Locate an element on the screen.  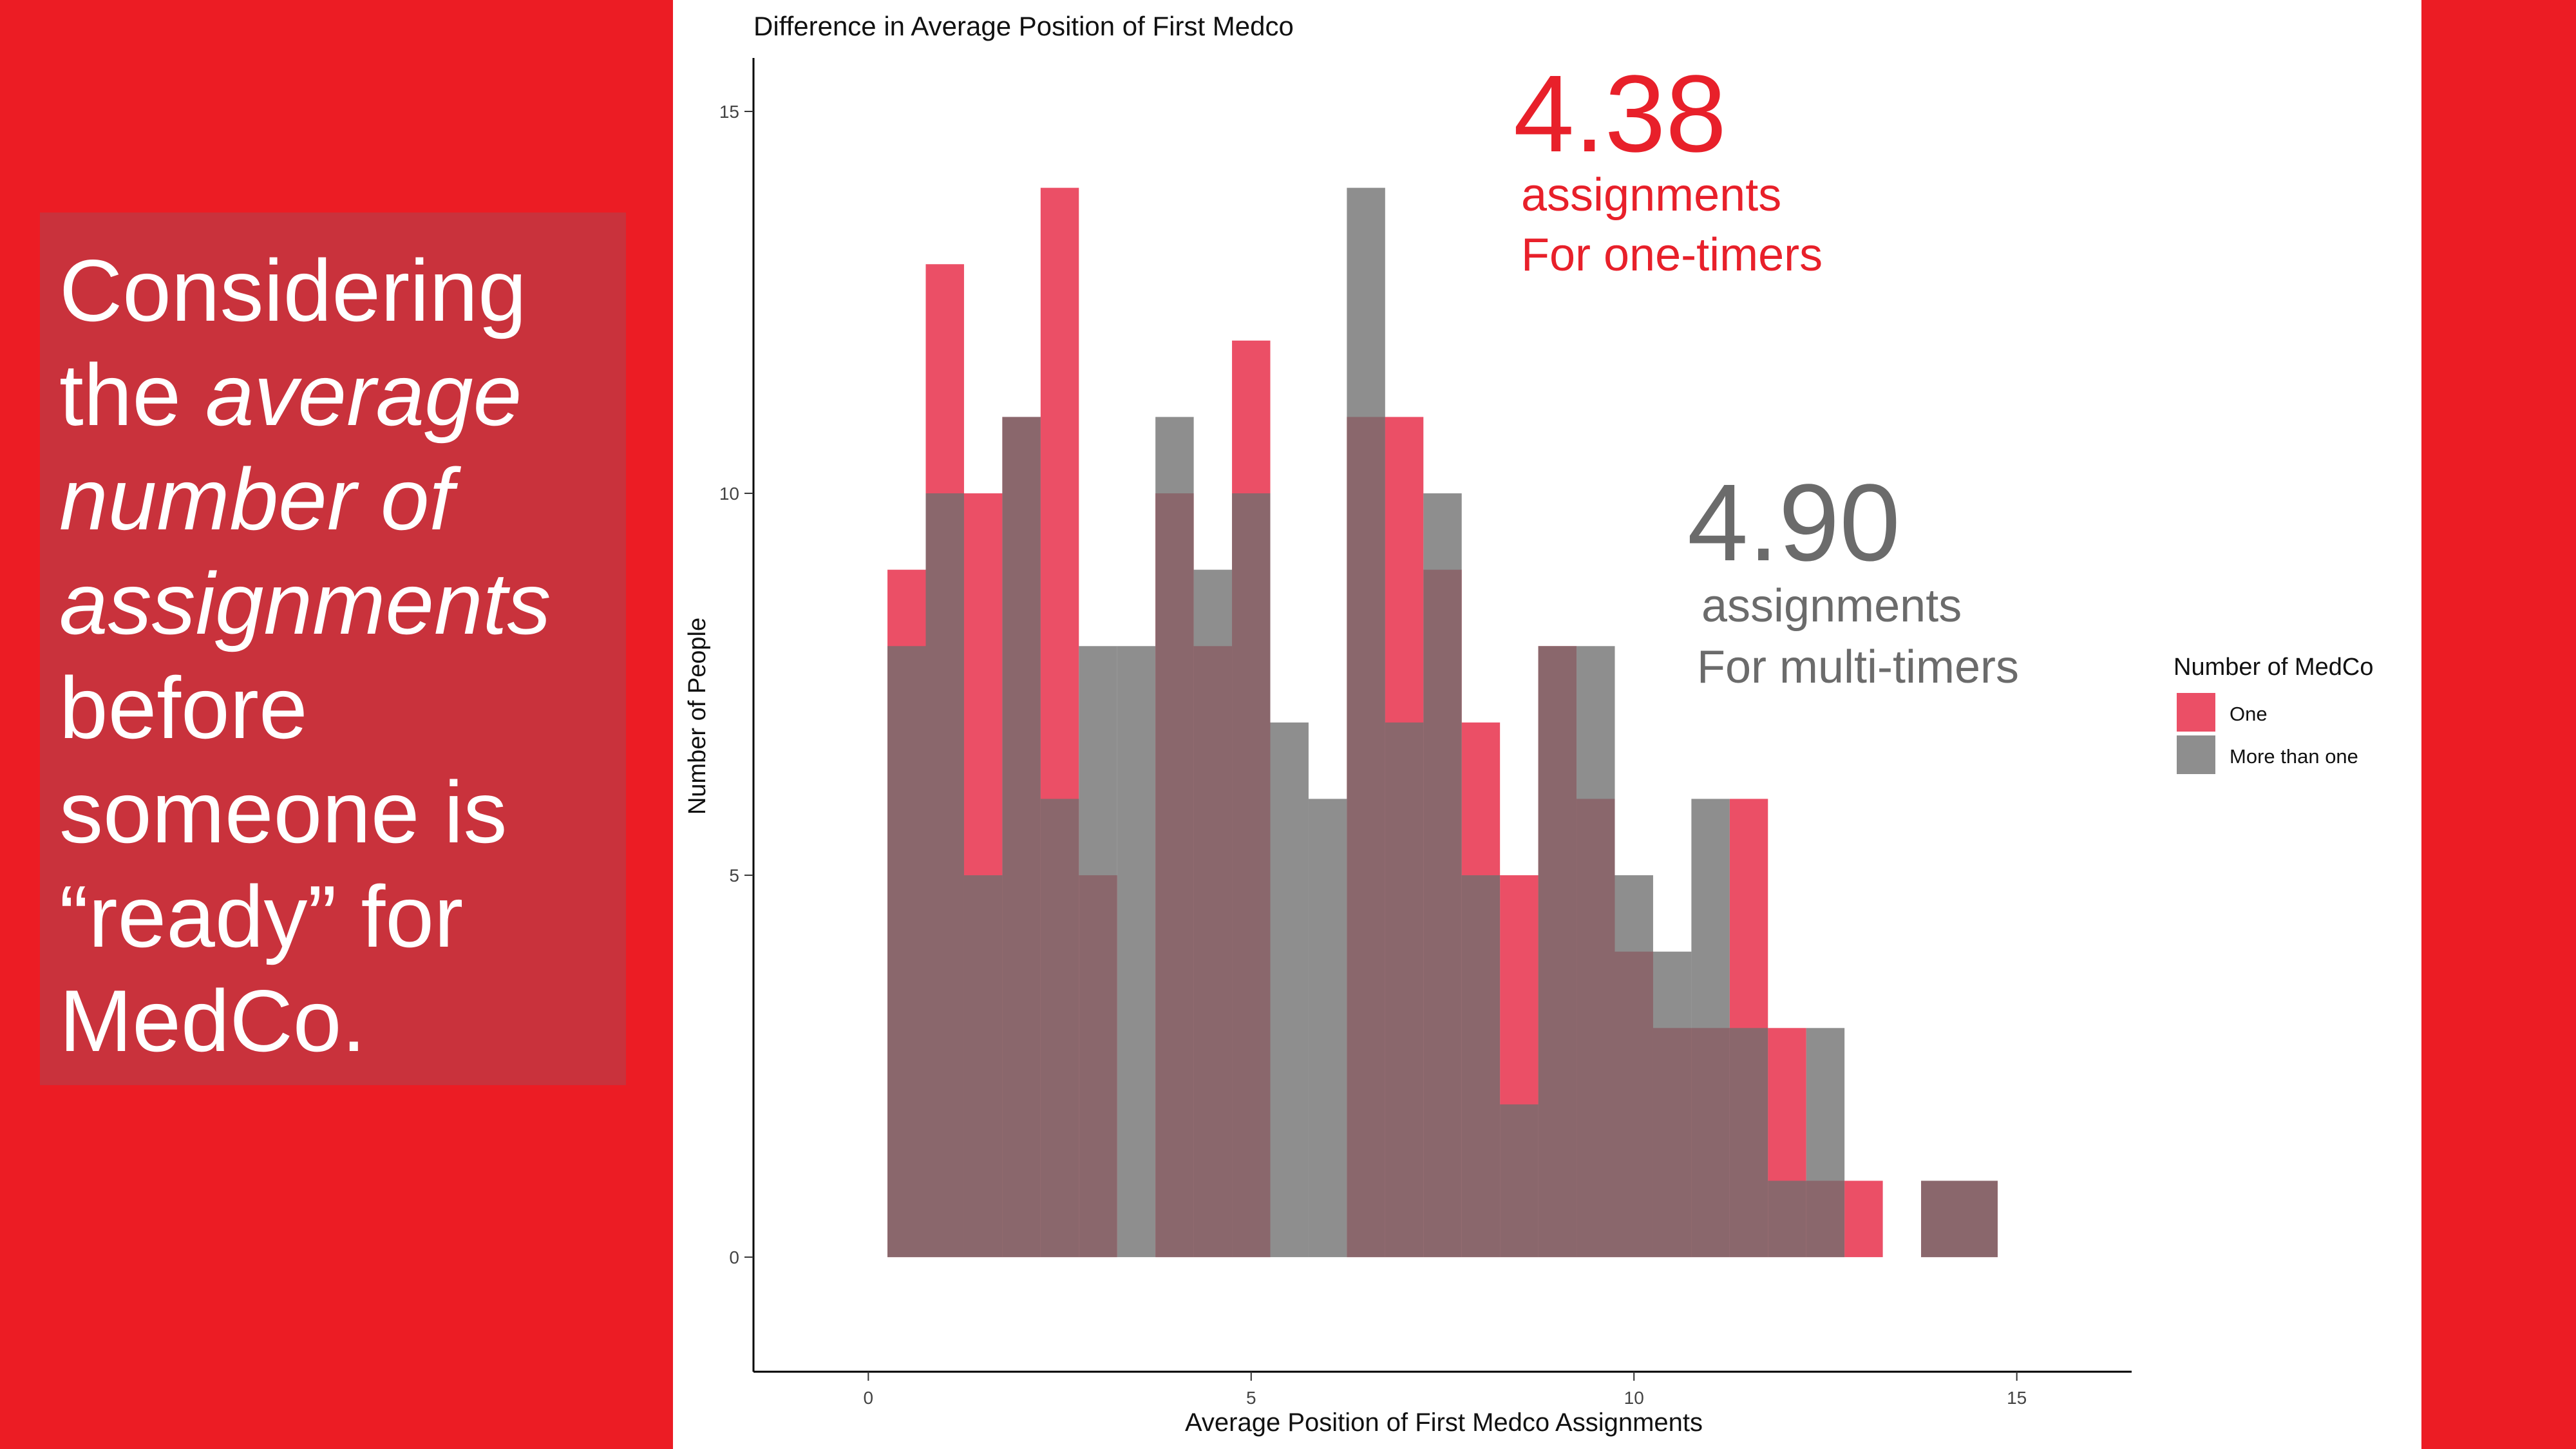
headline-part-2: before someone is “ready” for MedCo. is located at coordinates (283, 865).